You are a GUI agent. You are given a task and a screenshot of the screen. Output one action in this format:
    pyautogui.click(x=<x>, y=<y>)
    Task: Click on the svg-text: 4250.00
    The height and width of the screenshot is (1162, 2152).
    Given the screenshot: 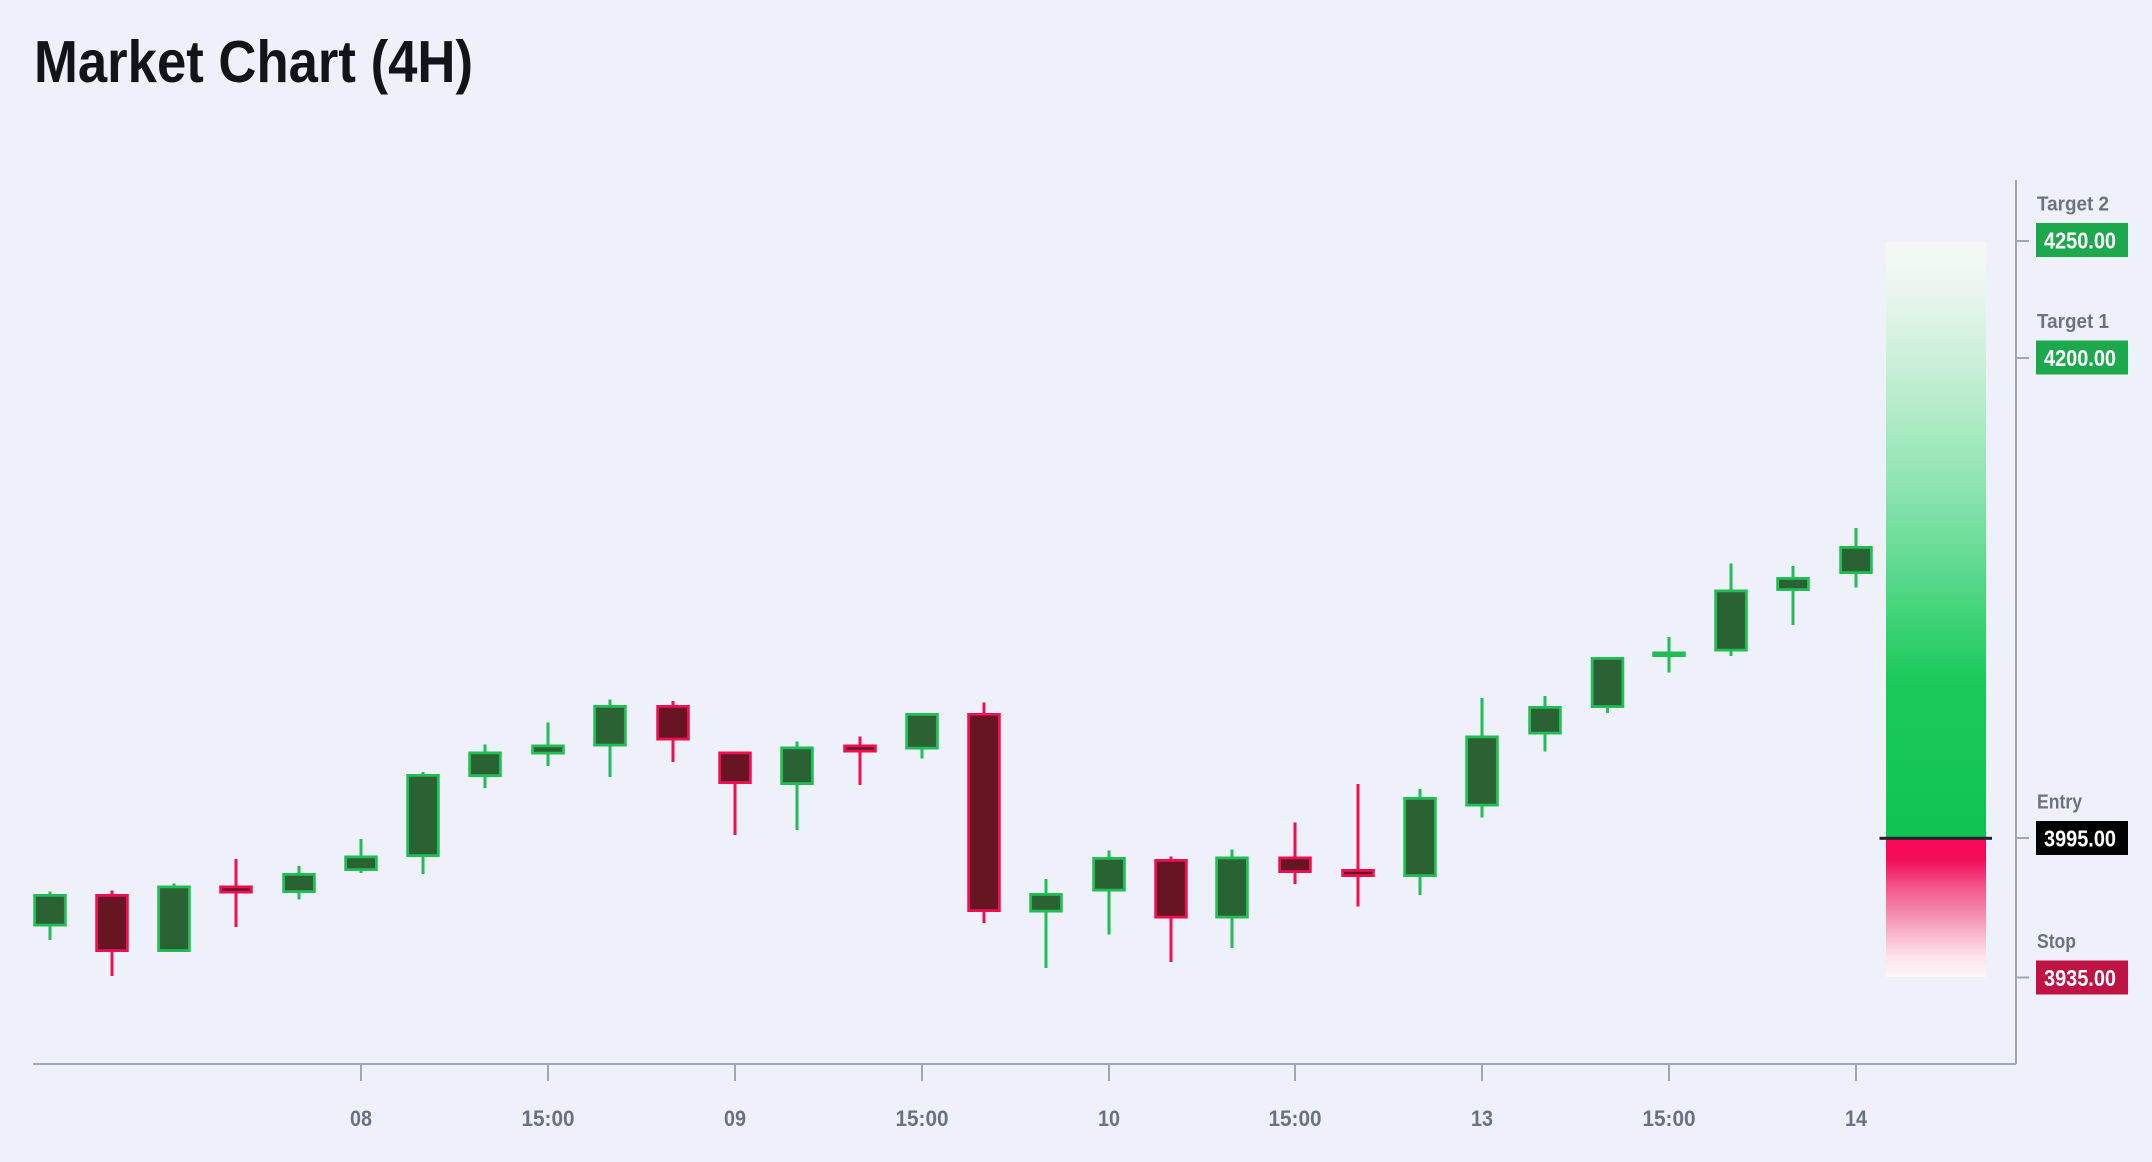 What is the action you would take?
    pyautogui.click(x=2080, y=240)
    